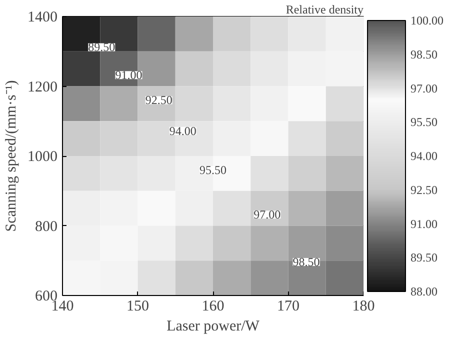 This screenshot has height=337, width=450. What do you see at coordinates (213, 169) in the screenshot?
I see `annotation: 95.50` at bounding box center [213, 169].